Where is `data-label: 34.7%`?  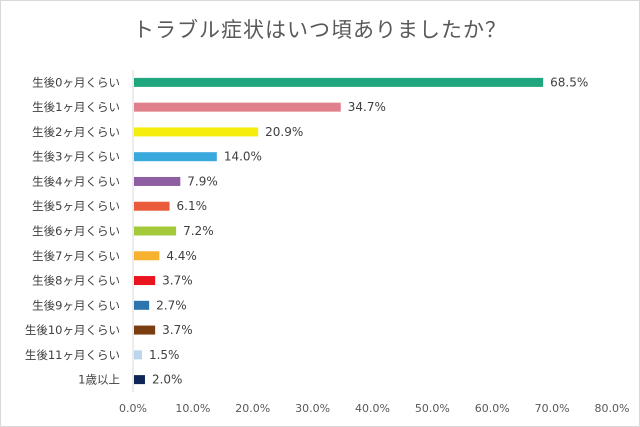 data-label: 34.7% is located at coordinates (367, 107).